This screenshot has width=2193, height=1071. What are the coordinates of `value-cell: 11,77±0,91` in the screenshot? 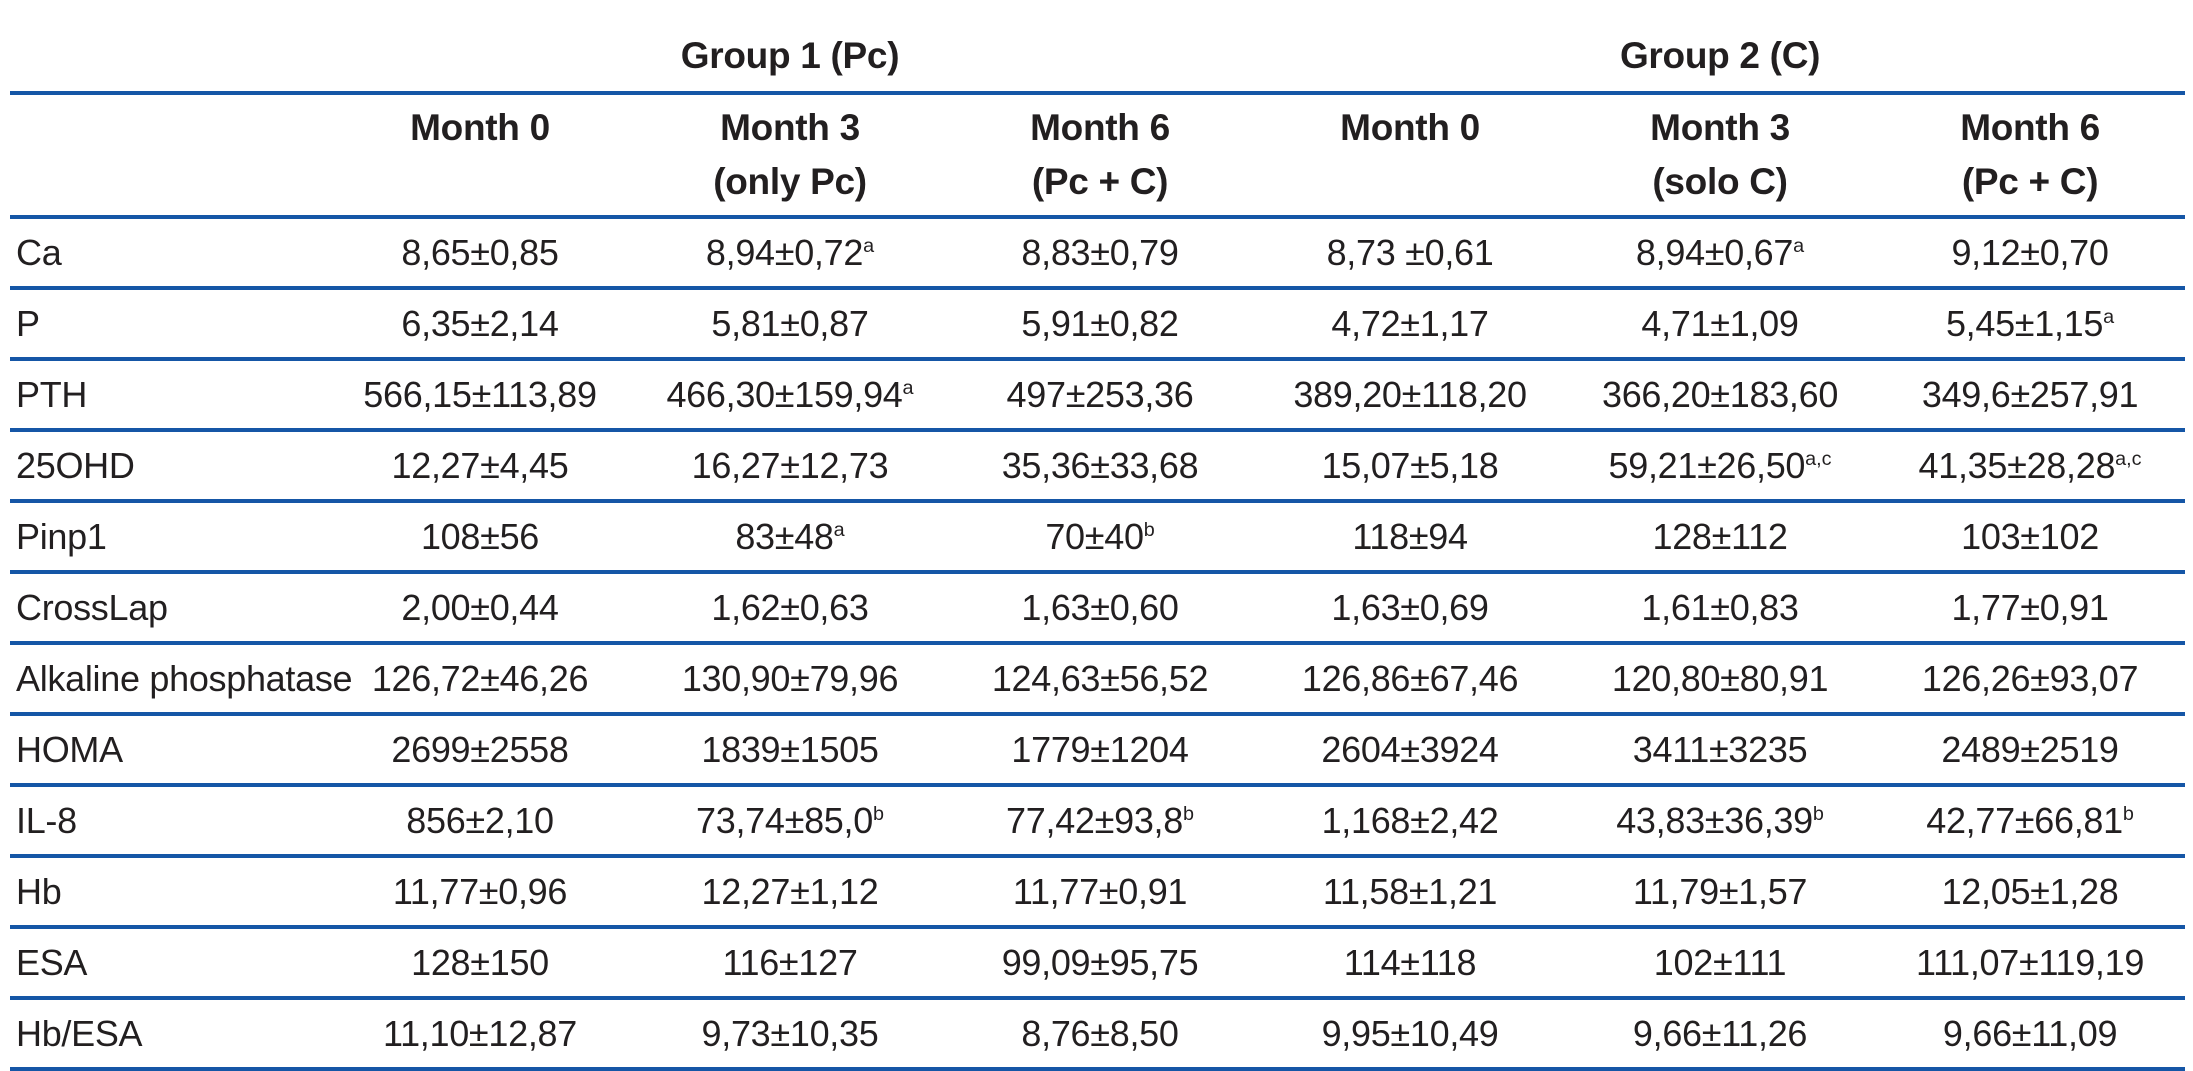 It's located at (1100, 892).